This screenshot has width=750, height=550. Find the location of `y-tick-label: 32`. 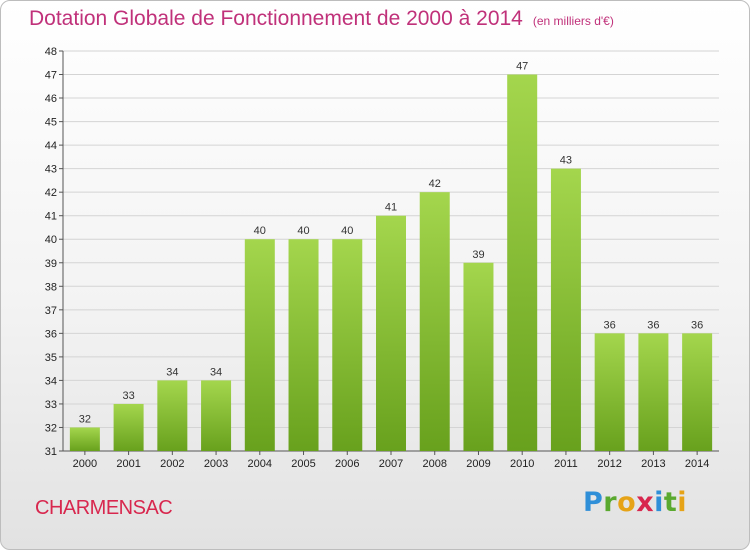

y-tick-label: 32 is located at coordinates (51, 428).